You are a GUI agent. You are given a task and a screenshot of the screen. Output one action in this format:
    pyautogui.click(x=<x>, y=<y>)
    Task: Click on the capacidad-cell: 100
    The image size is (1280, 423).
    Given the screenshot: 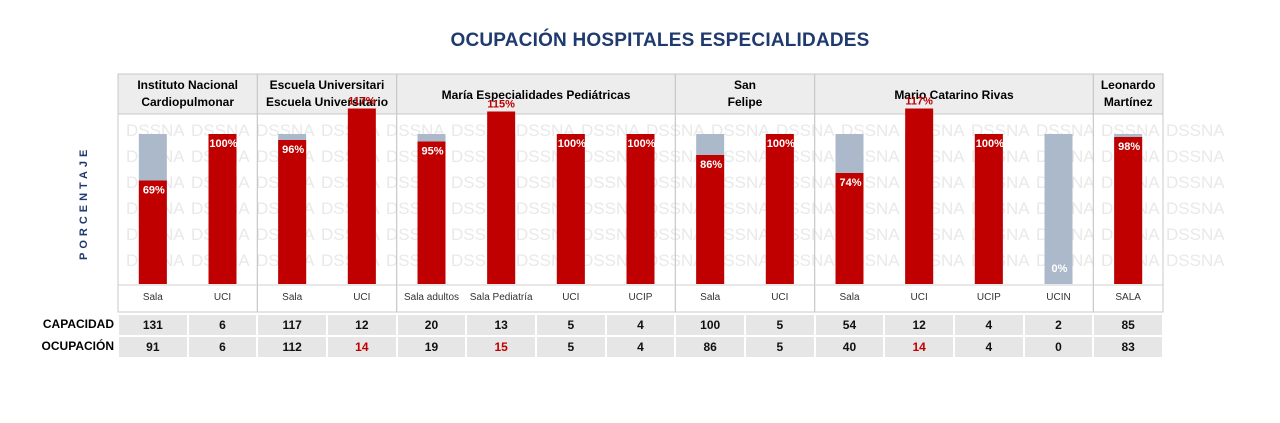 What is the action you would take?
    pyautogui.click(x=710, y=325)
    